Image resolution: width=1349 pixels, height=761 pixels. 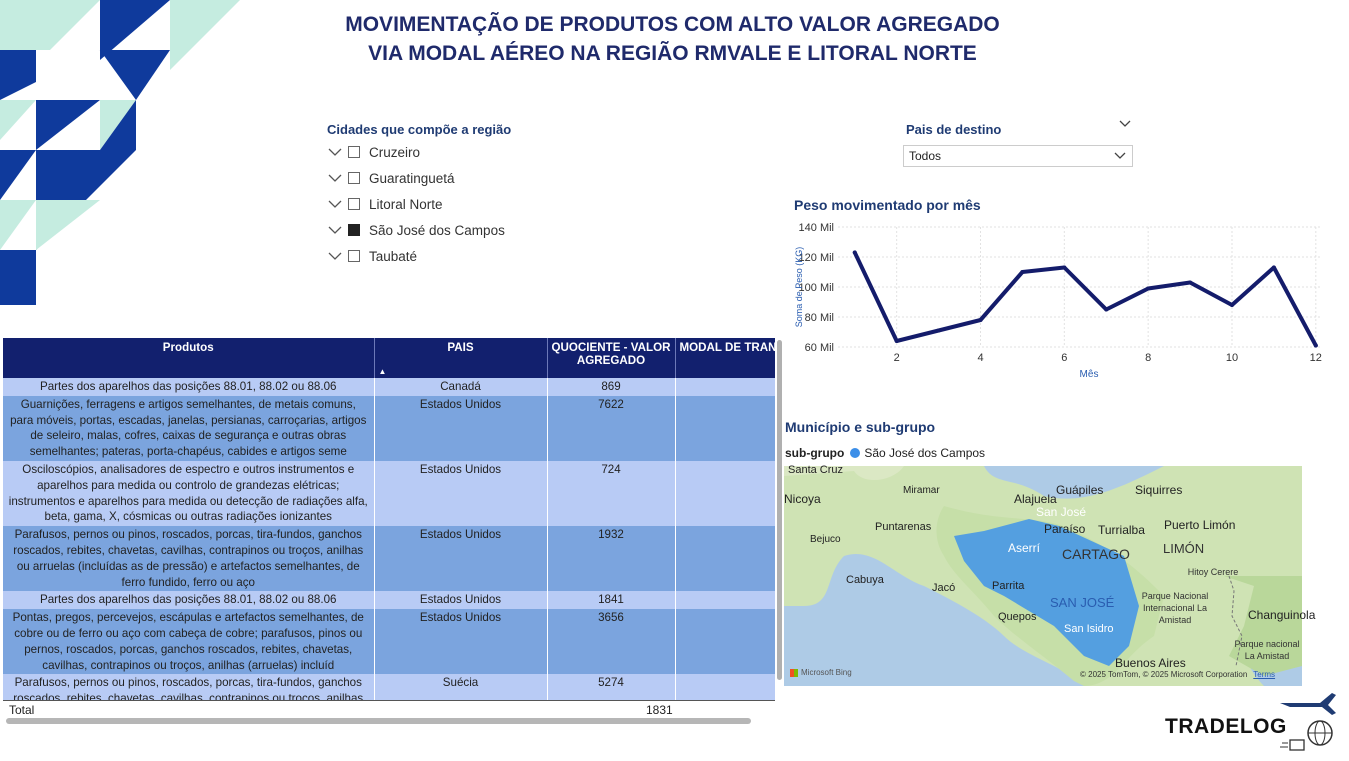 I want to click on tradelog-logo: TRADELOG, so click(x=1226, y=726).